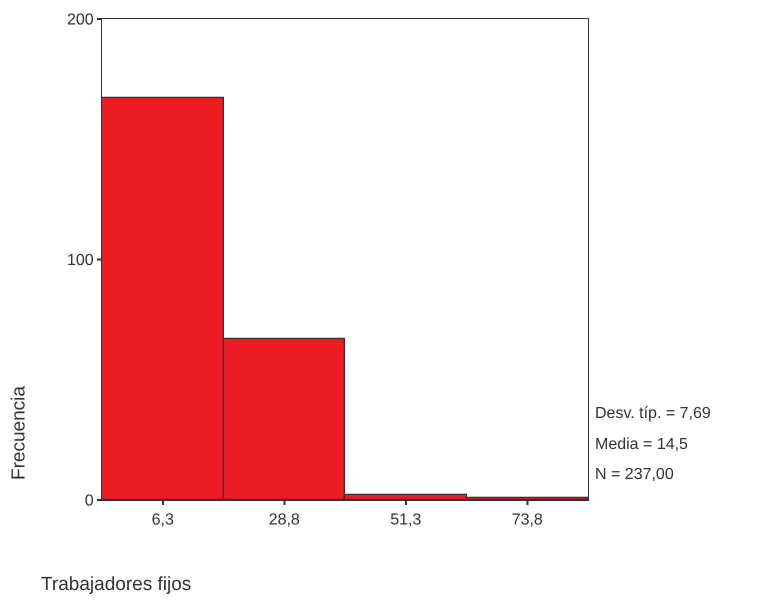 The height and width of the screenshot is (602, 757). I want to click on y-tick-label: 100, so click(80, 261).